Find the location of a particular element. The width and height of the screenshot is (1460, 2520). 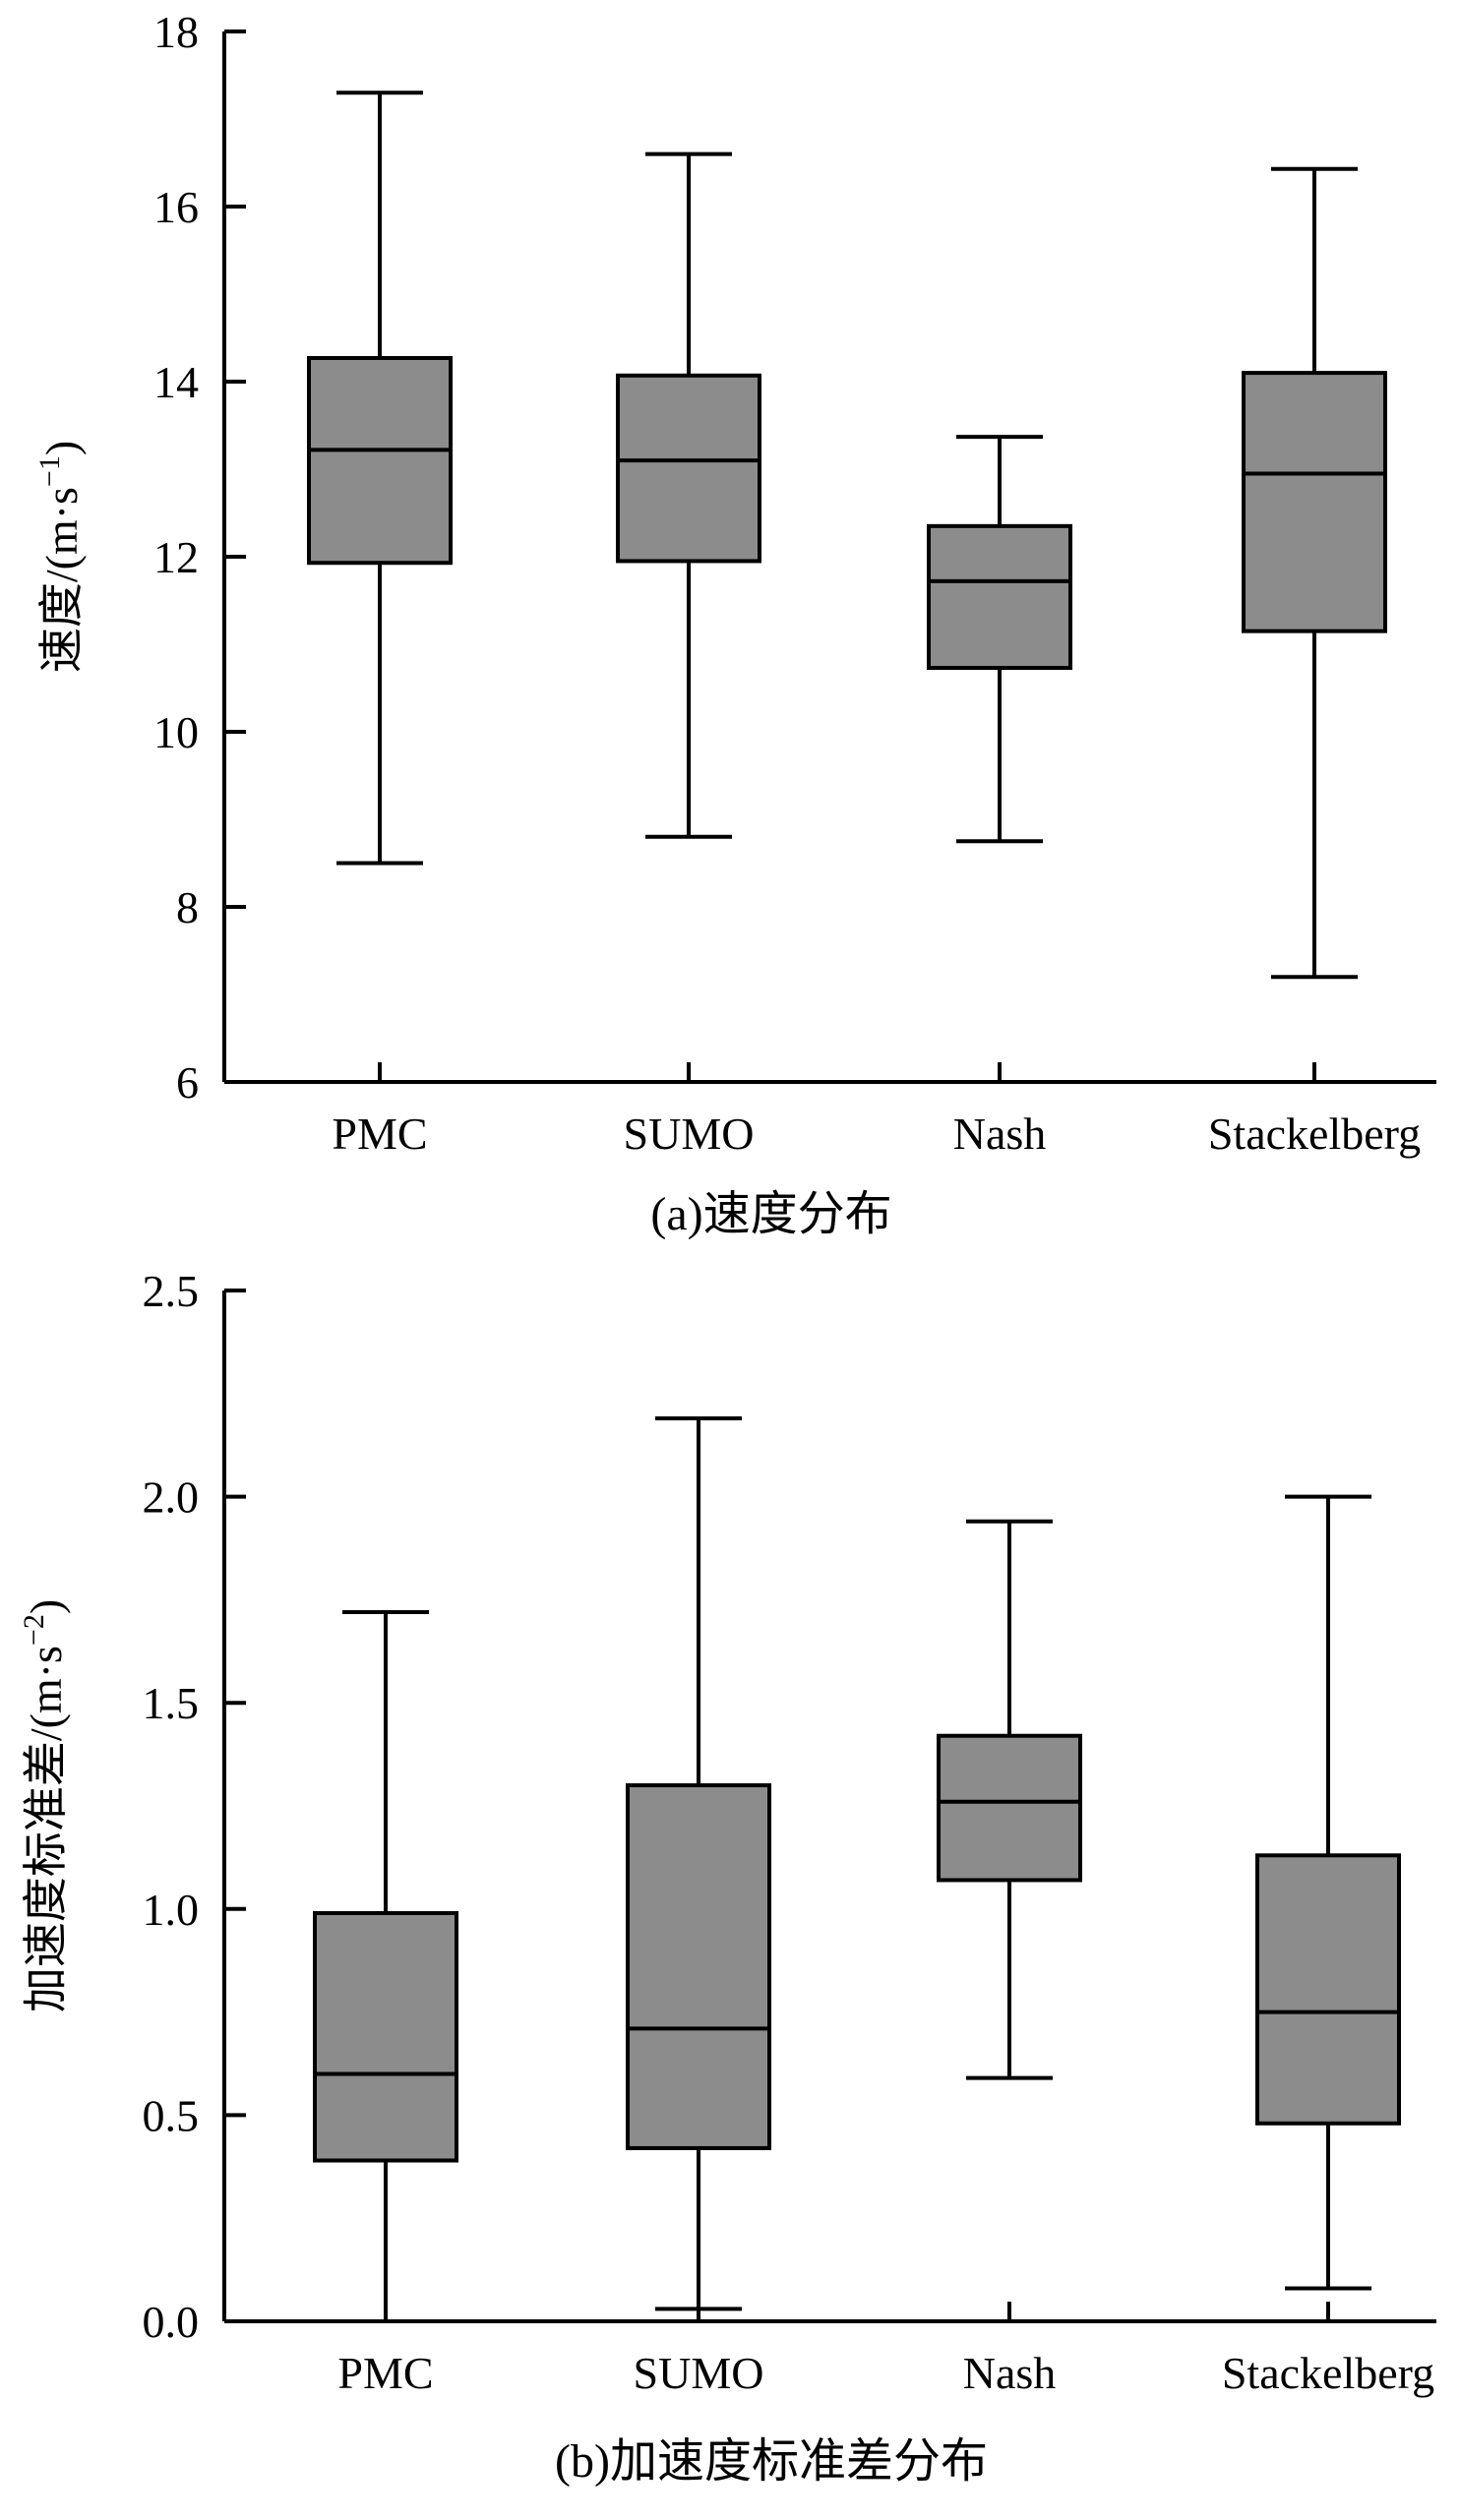

y-tick-label: 2.0 is located at coordinates (171, 1497).